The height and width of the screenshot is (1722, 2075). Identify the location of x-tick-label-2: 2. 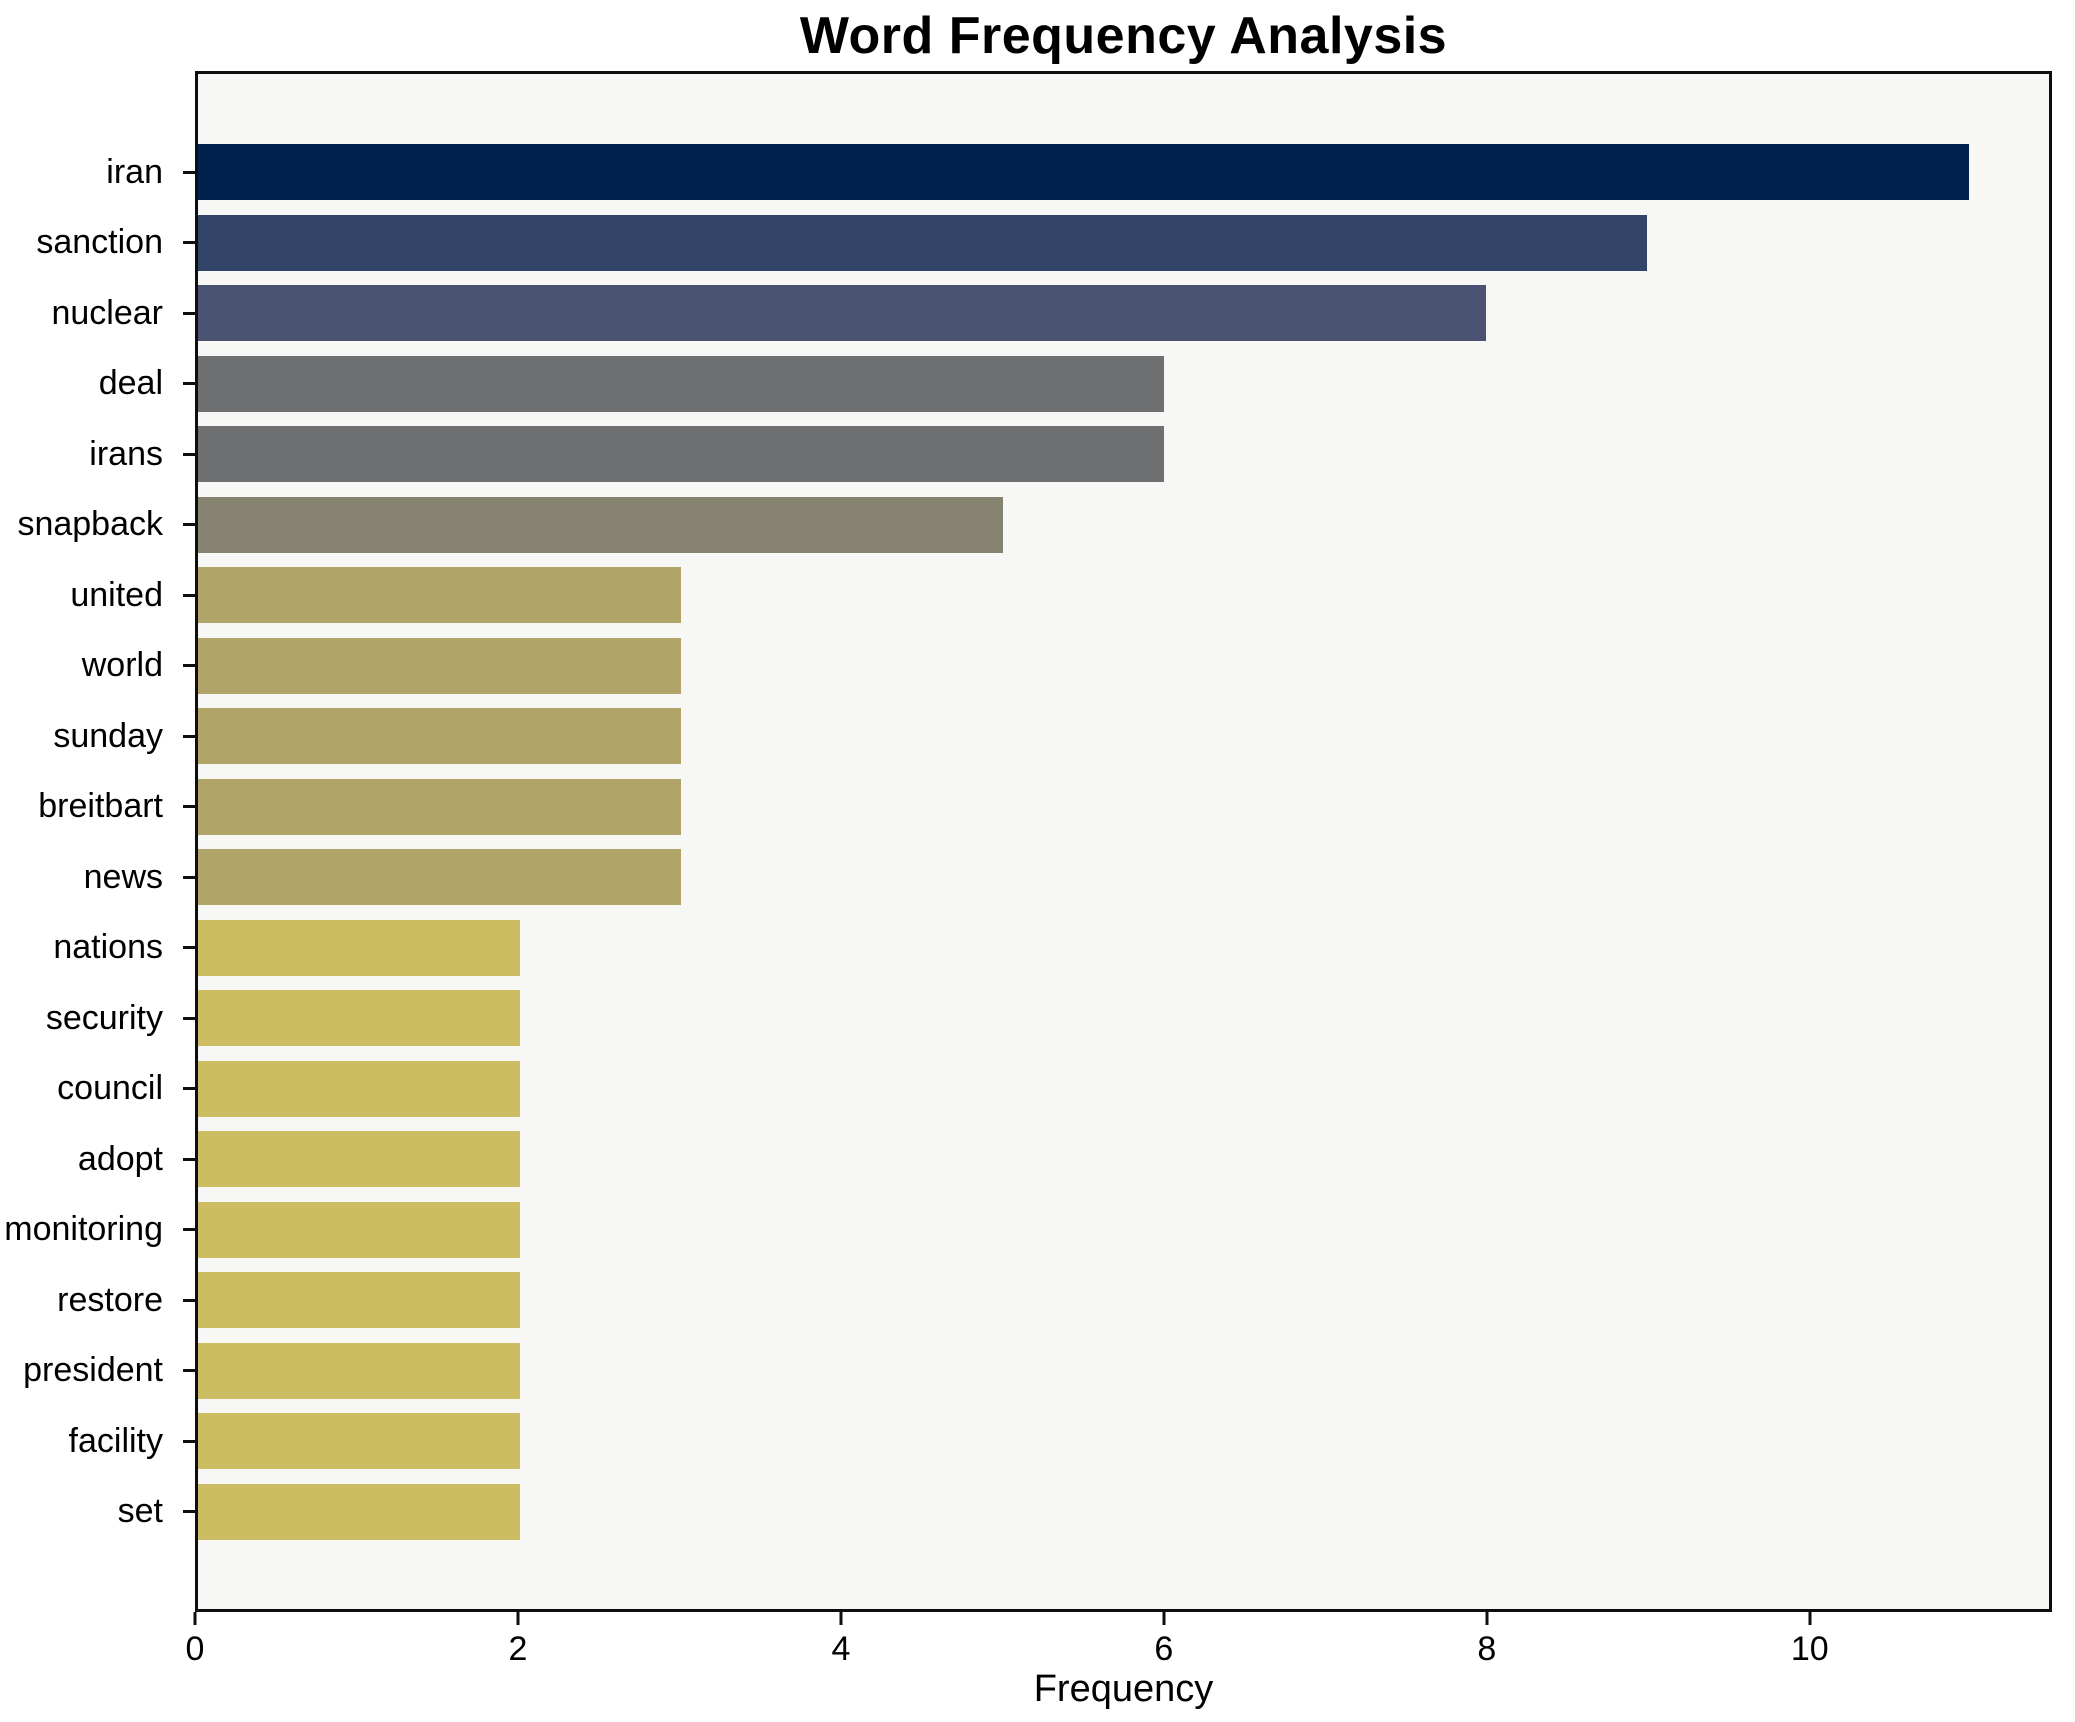
(518, 1649).